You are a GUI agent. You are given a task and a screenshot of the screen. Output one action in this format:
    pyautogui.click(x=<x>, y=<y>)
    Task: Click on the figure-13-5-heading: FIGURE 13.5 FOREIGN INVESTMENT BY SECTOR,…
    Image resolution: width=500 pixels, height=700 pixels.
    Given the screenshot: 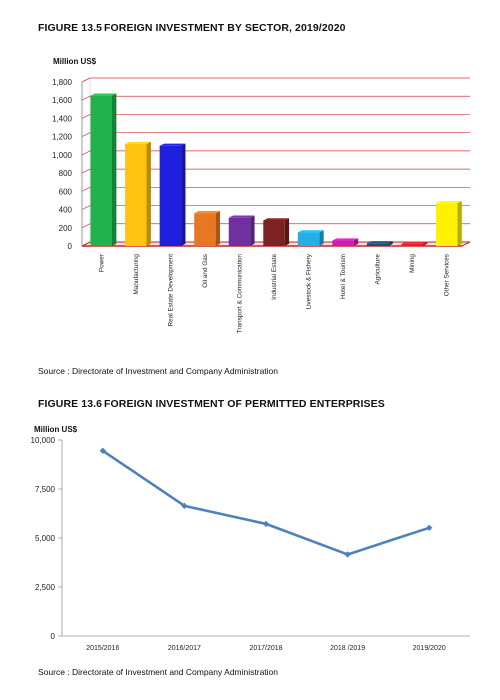 What is the action you would take?
    pyautogui.click(x=192, y=28)
    